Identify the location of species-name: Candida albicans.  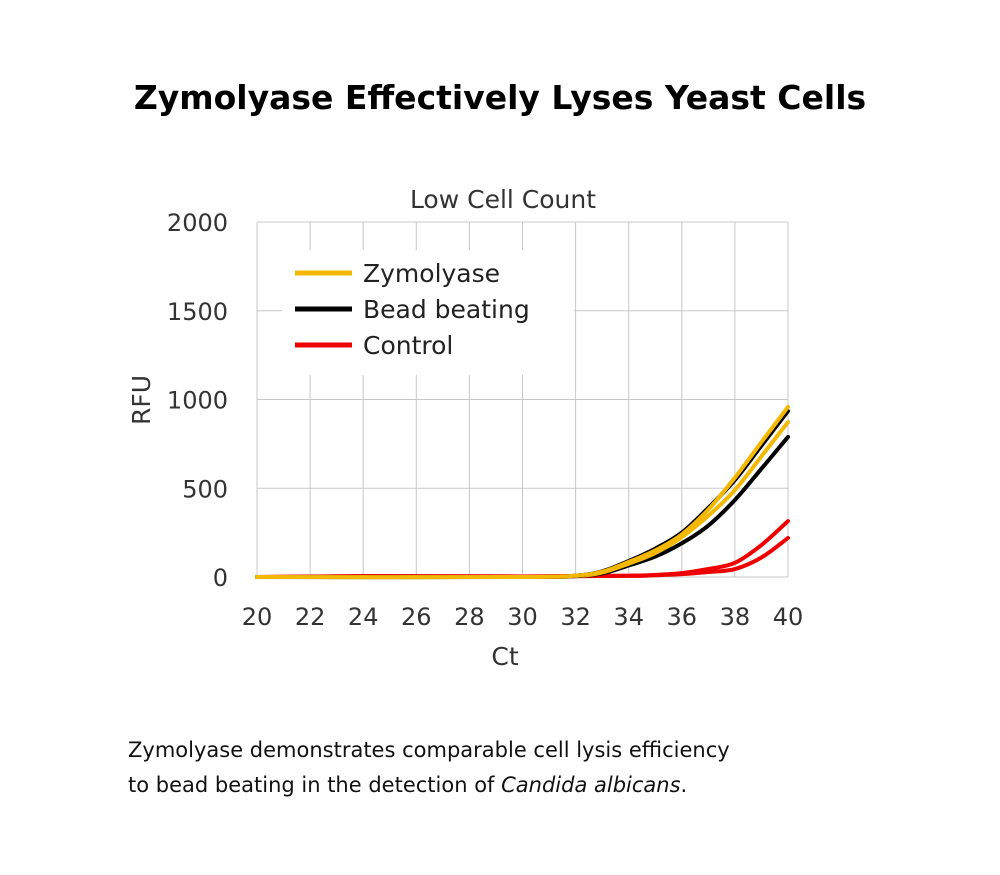
(591, 785).